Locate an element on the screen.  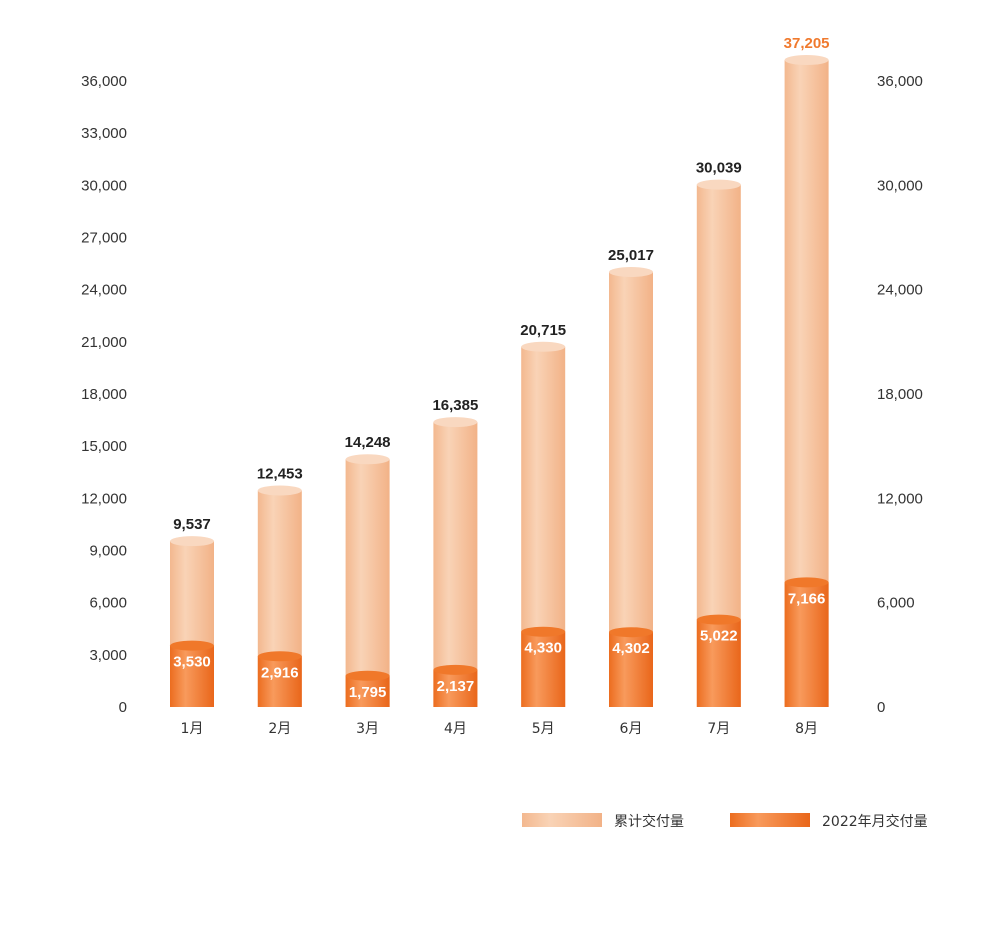
total-value-label: 12,453 is located at coordinates (280, 473).